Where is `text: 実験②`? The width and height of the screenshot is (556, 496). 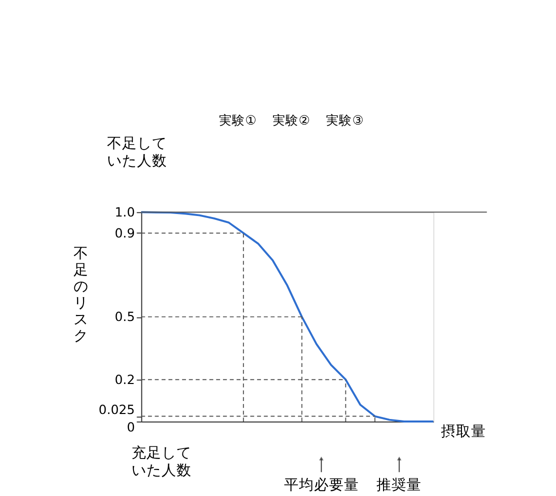
text: 実験② is located at coordinates (291, 120).